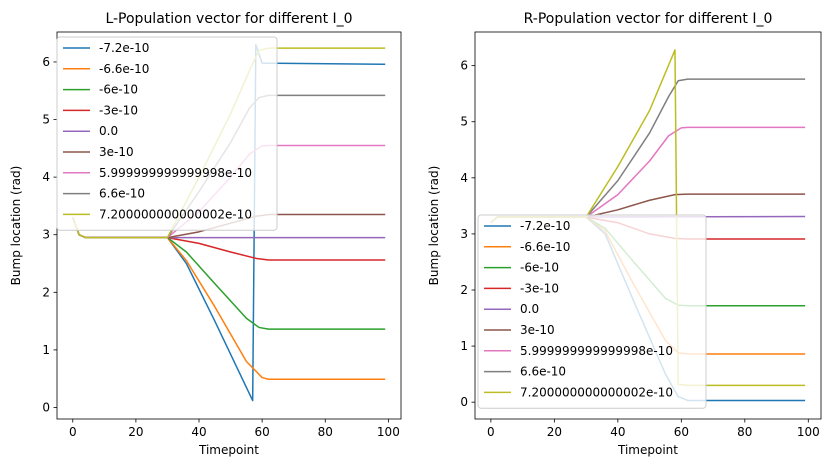 The image size is (833, 468). Describe the element at coordinates (648, 19) in the screenshot. I see `chart-title: R-Population vector for different I_0` at that location.